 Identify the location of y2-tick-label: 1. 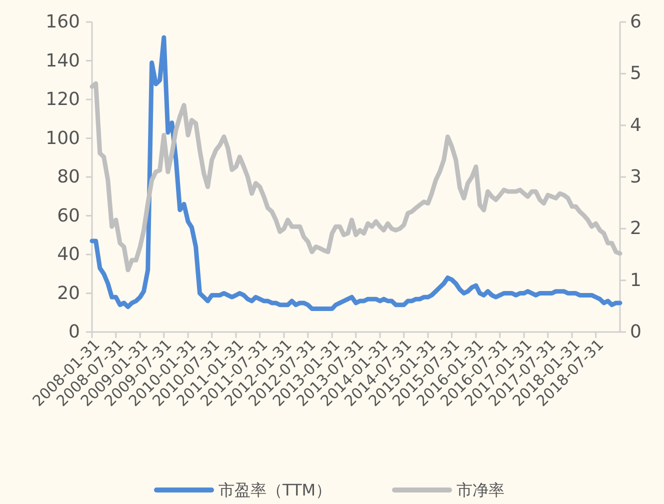
(636, 280).